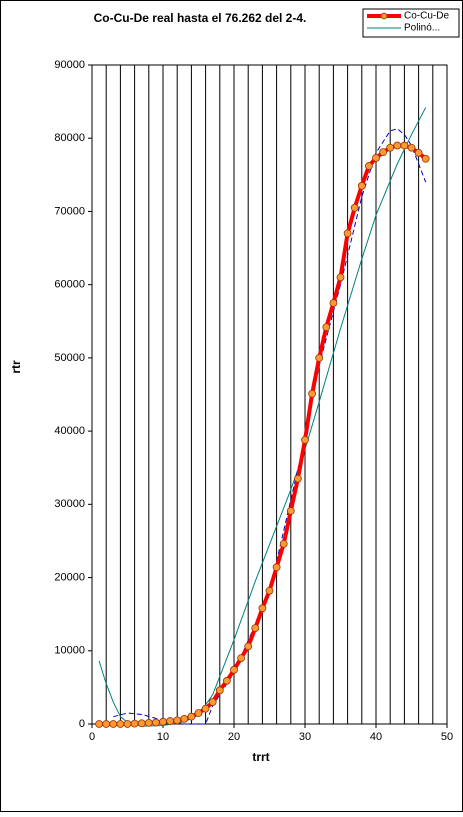  Describe the element at coordinates (69, 358) in the screenshot. I see `y-tick-label: 50000` at that location.